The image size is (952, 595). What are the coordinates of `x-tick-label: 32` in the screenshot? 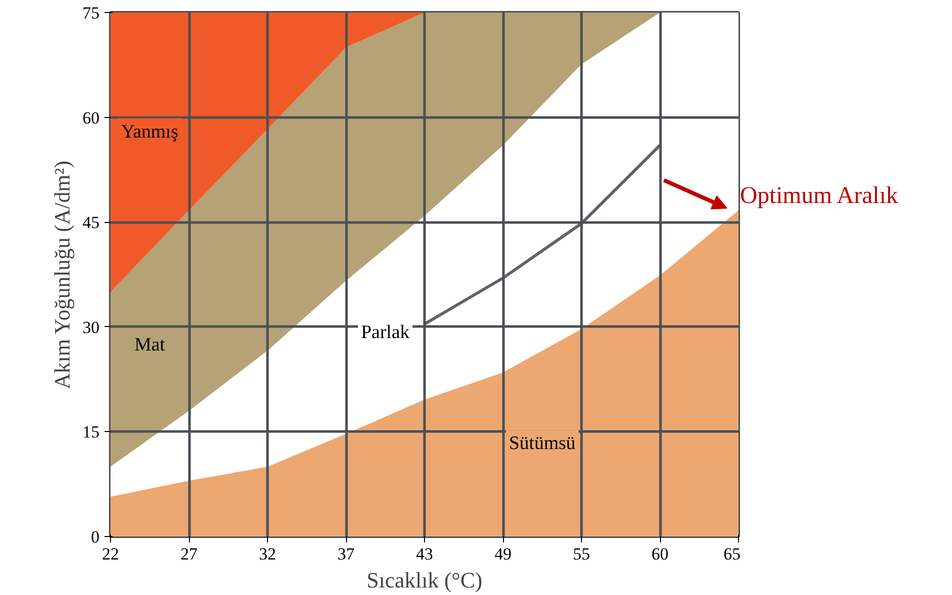 It's located at (267, 554).